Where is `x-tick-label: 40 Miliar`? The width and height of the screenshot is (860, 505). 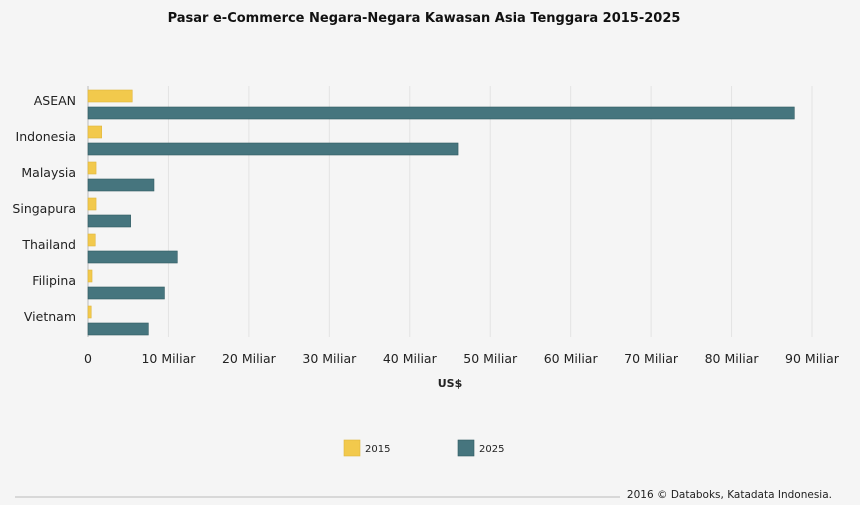 x-tick-label: 40 Miliar is located at coordinates (410, 358).